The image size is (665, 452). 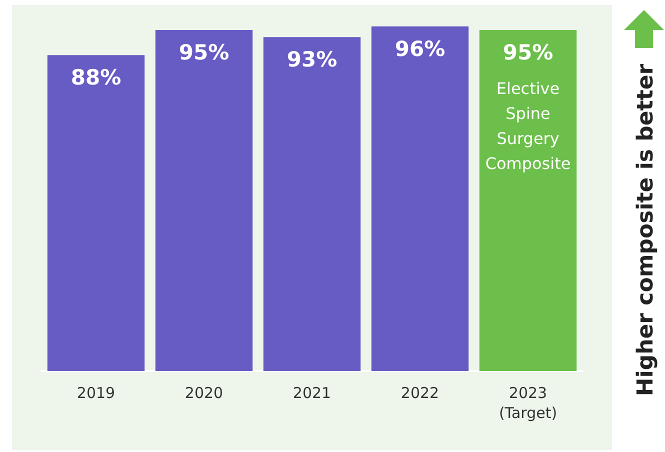 I want to click on x-tick-label: 2023 (Target), so click(x=528, y=403).